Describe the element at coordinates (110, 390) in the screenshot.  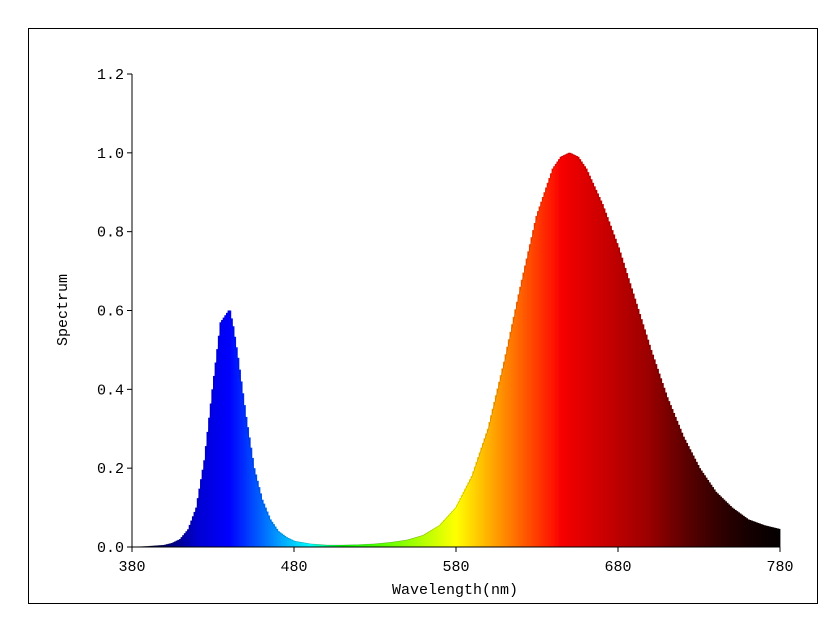
I see `y-tick-label: 0.4` at that location.